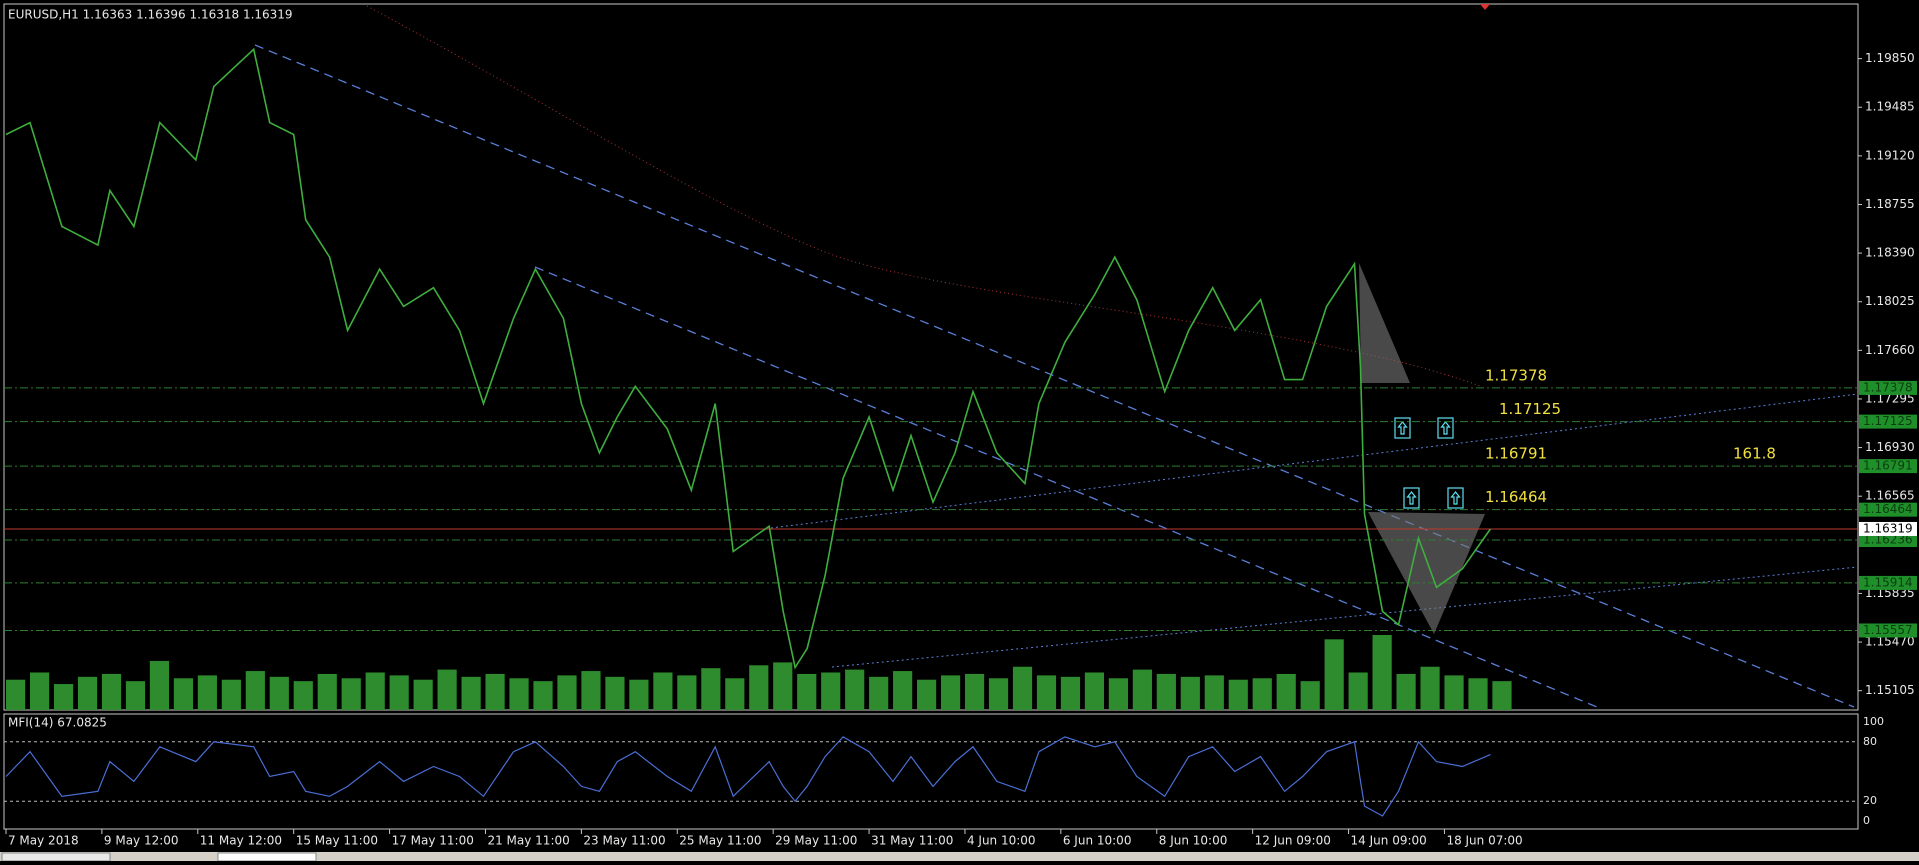  What do you see at coordinates (1516, 454) in the screenshot?
I see `level-tag: 1.16791` at bounding box center [1516, 454].